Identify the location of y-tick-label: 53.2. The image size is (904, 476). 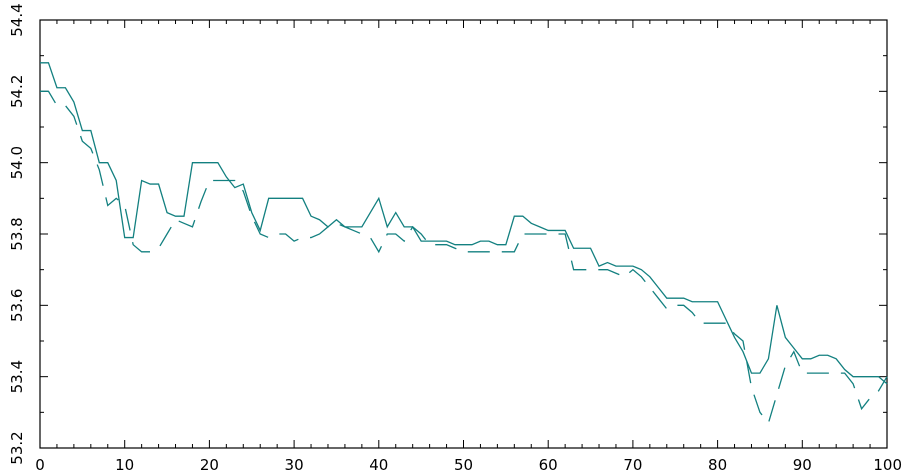
(17, 447).